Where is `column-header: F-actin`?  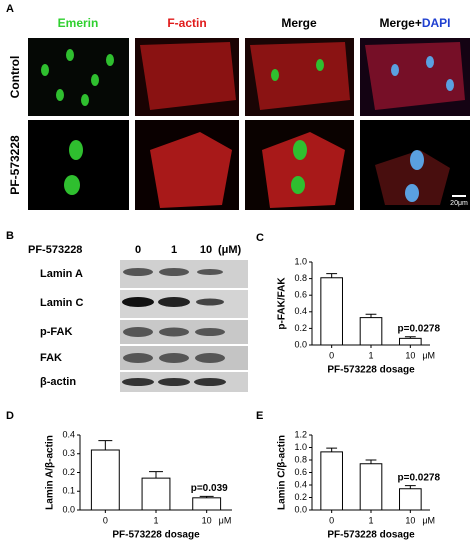 column-header: F-actin is located at coordinates (186, 23).